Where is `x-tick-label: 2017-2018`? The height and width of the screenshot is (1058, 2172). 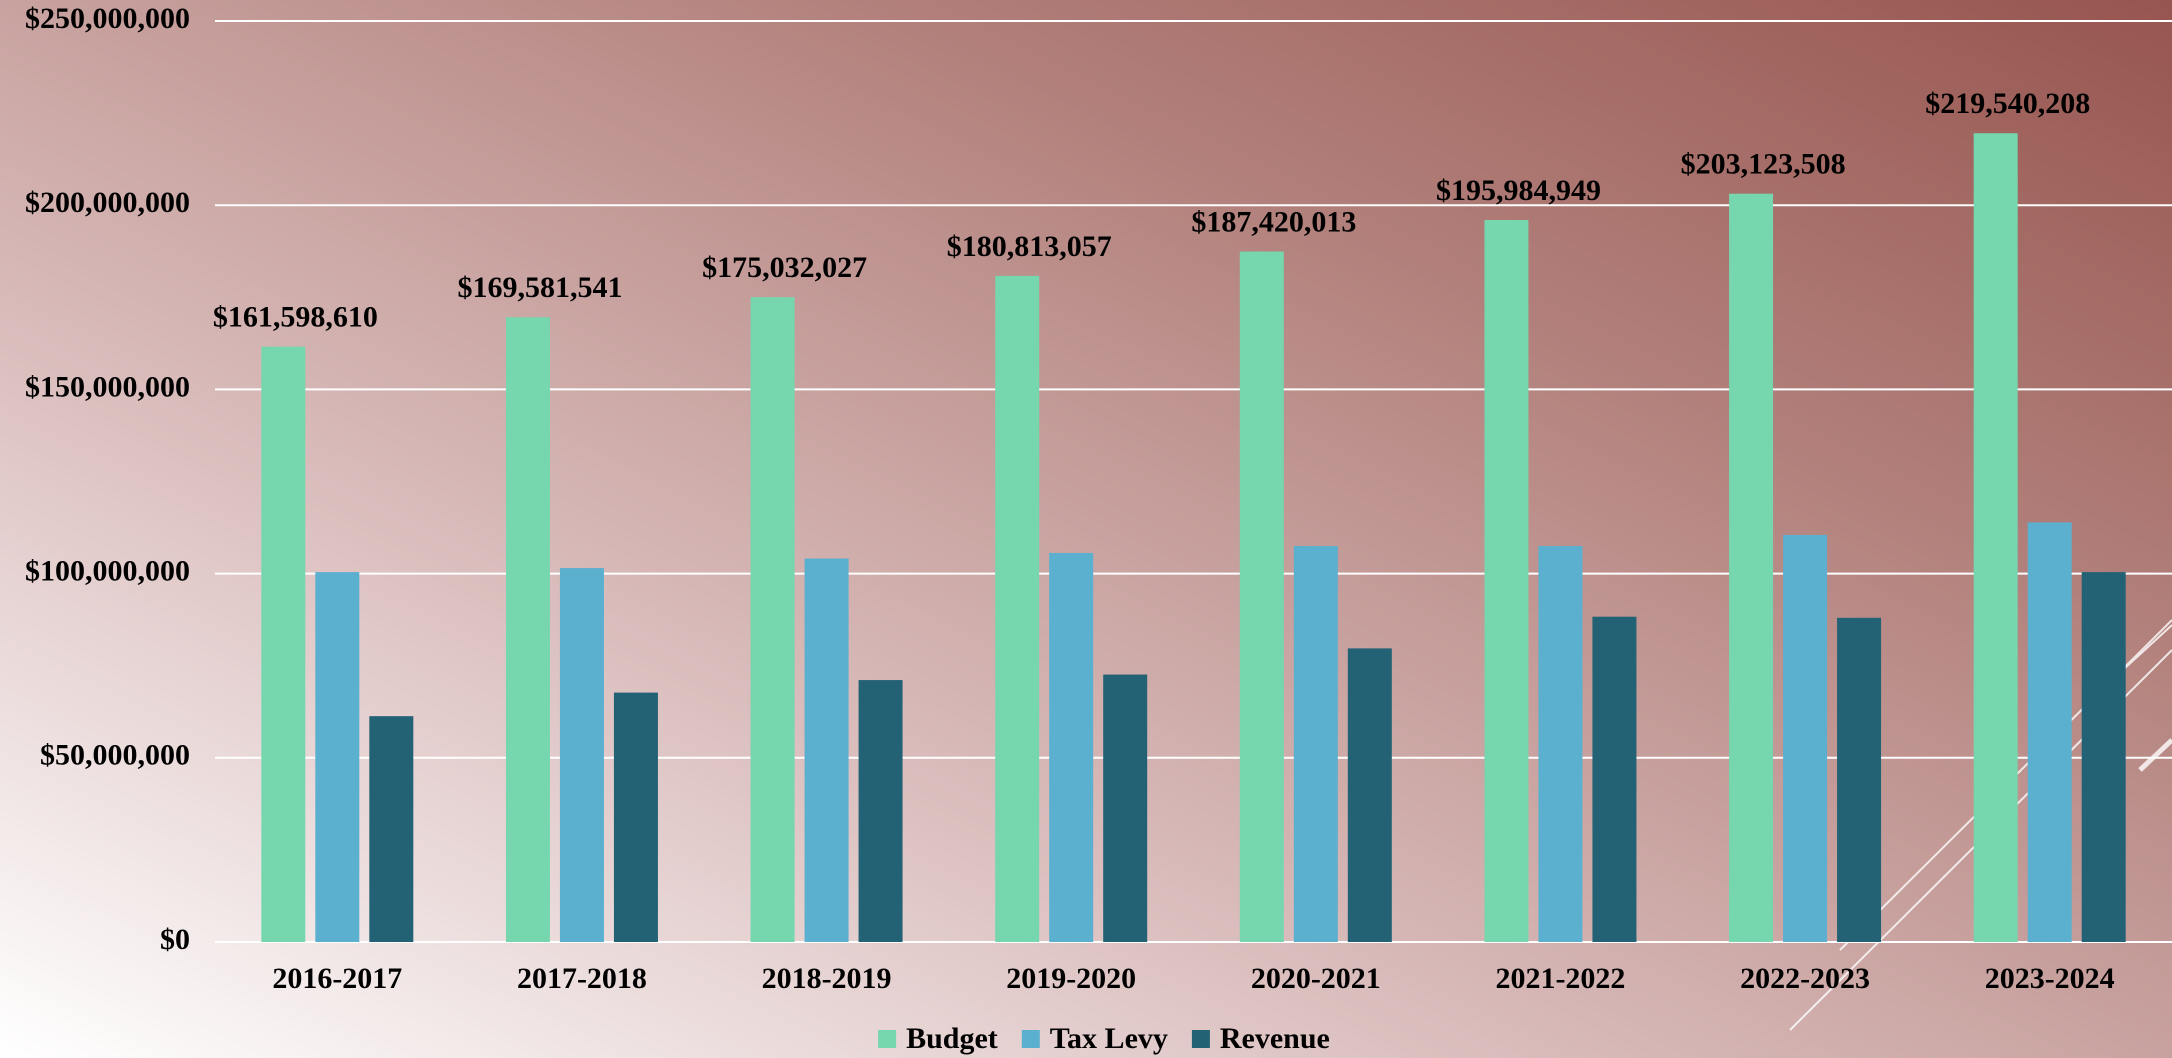 x-tick-label: 2017-2018 is located at coordinates (582, 978).